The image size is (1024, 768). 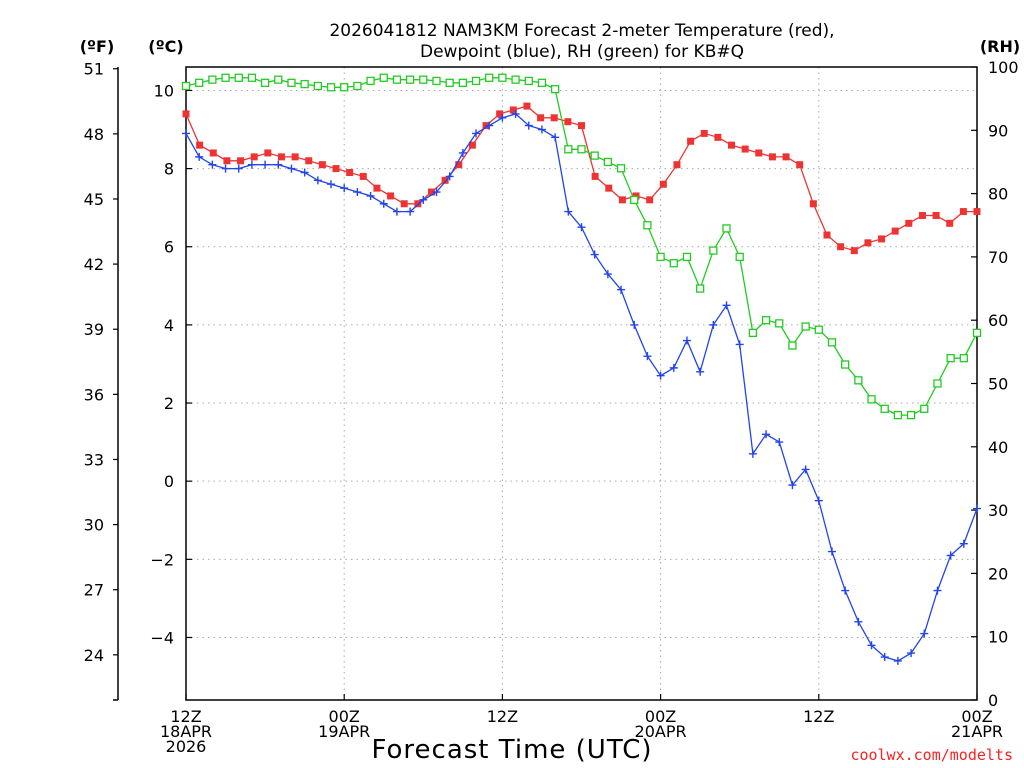 I want to click on fahrenheit-tick-label: 42, so click(x=94, y=264).